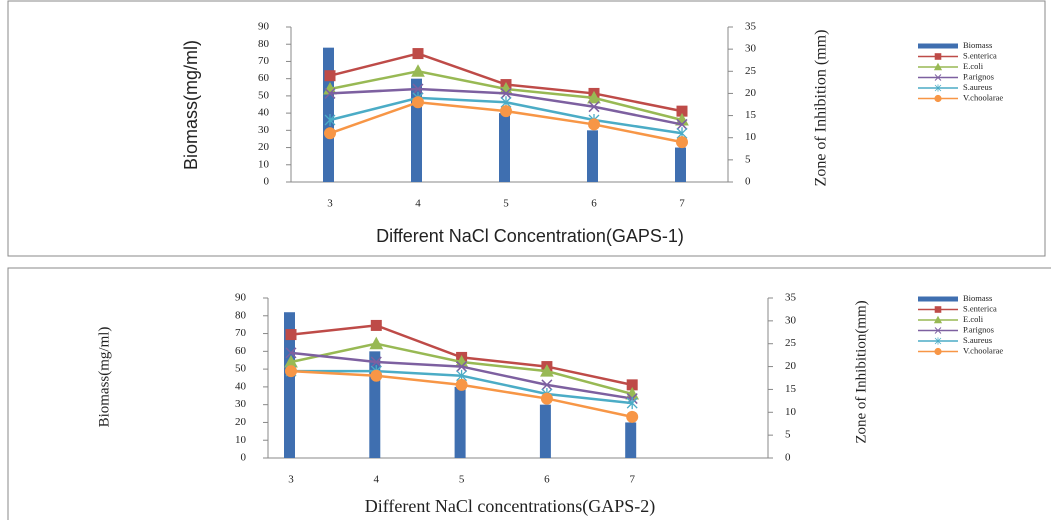 The height and width of the screenshot is (520, 1051). What do you see at coordinates (861, 371) in the screenshot?
I see `y2-axis-title: Zone of Inhibition(mm)` at bounding box center [861, 371].